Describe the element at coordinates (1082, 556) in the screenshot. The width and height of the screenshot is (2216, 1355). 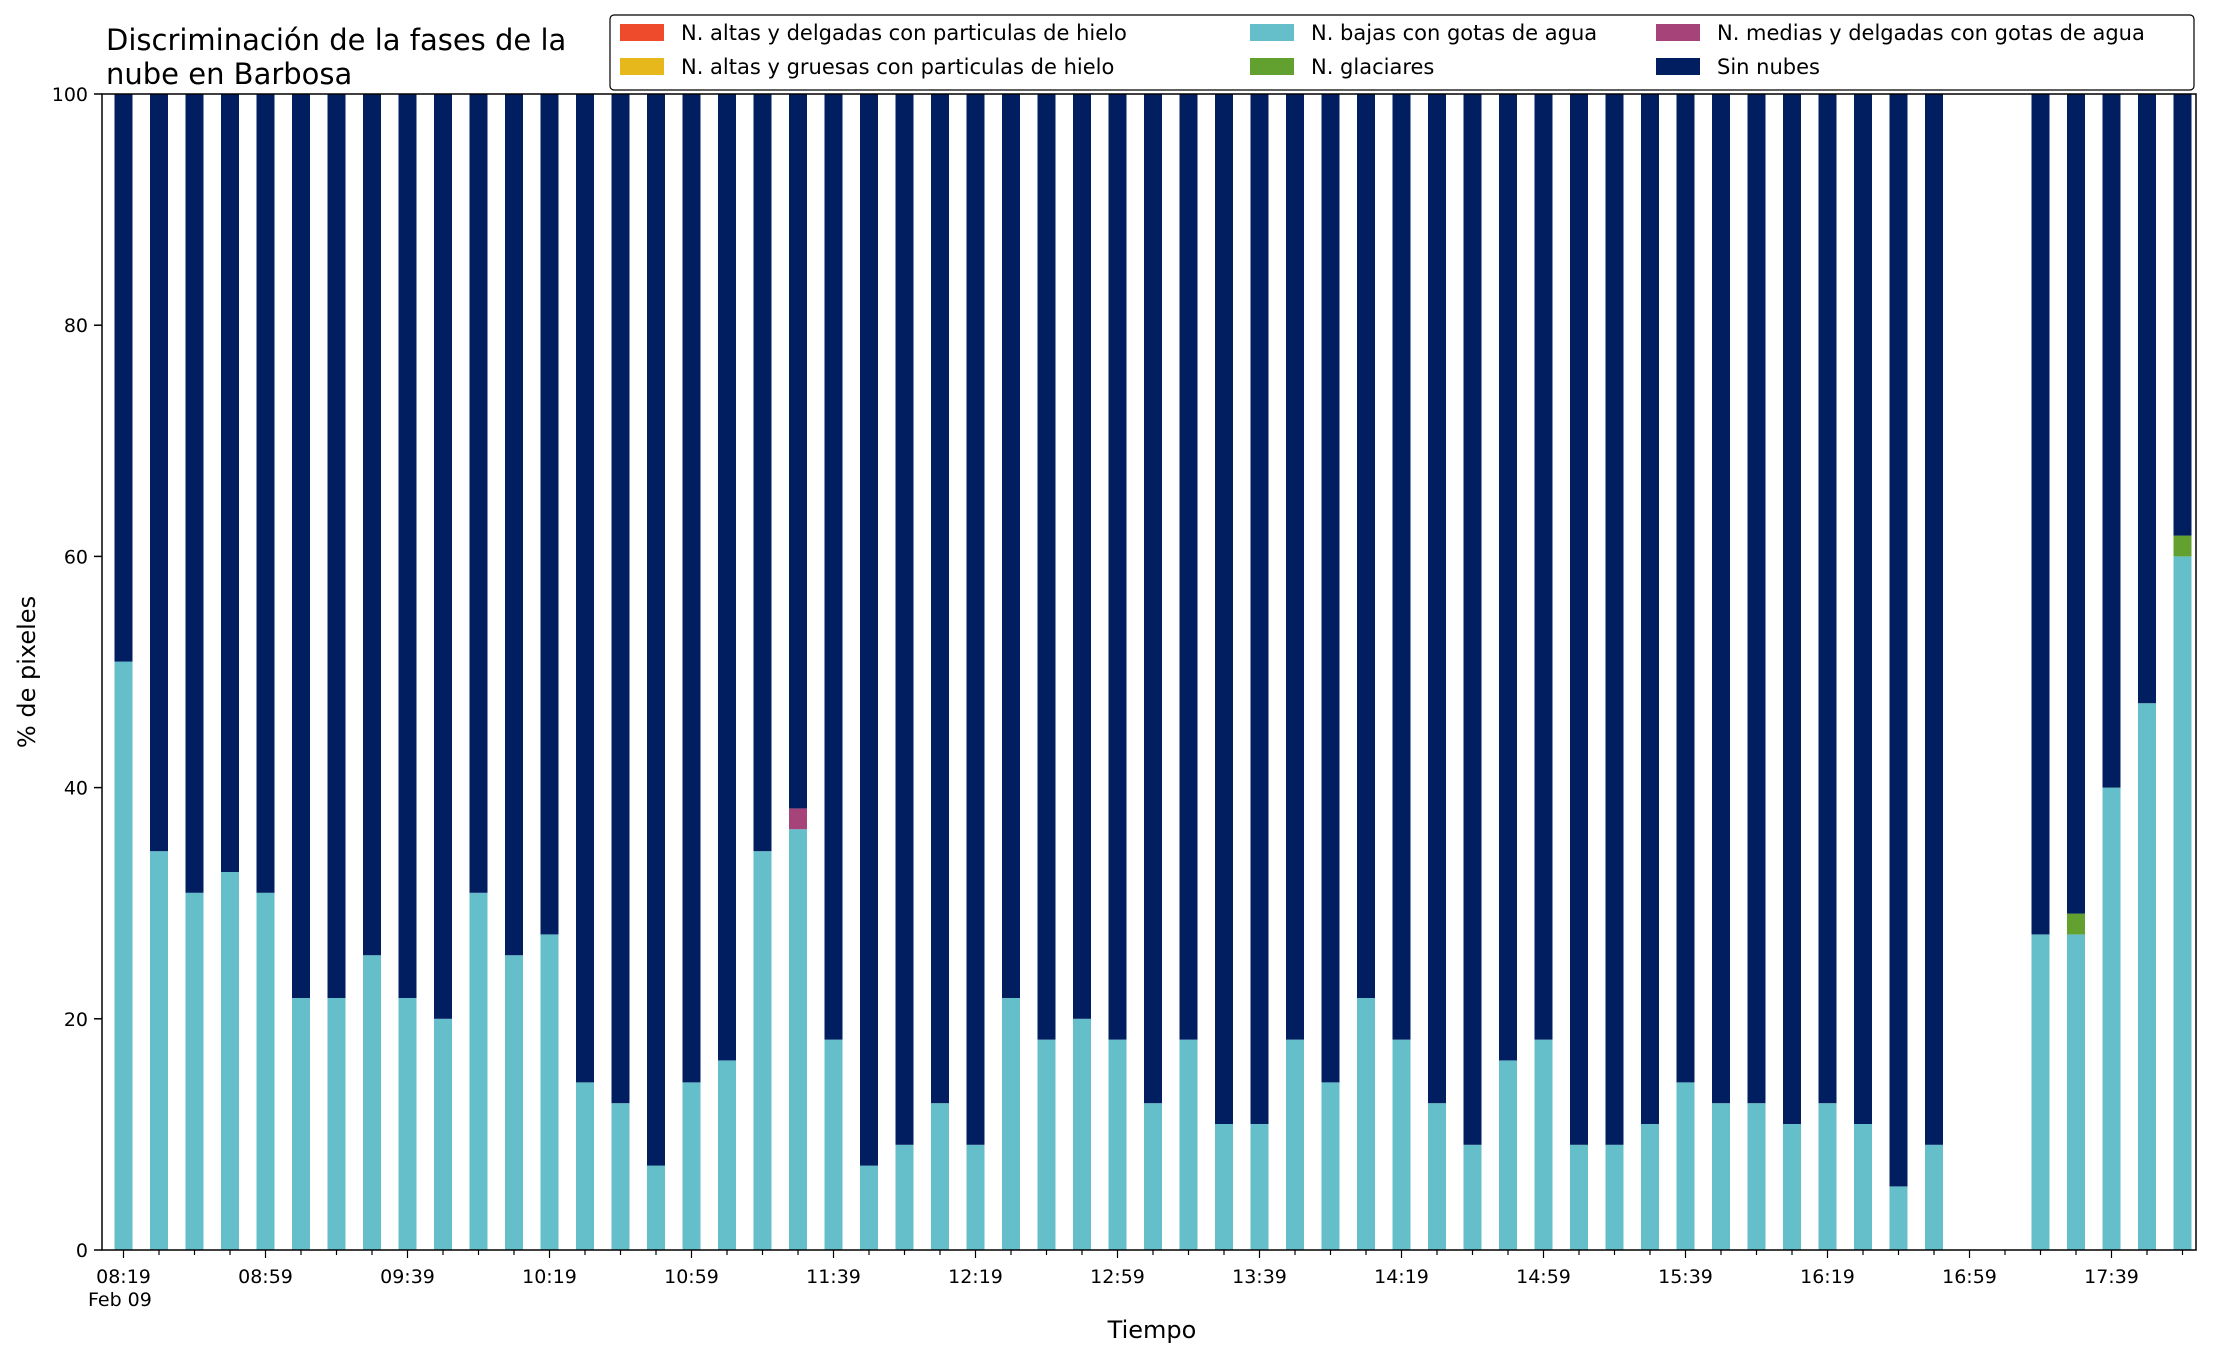
I see `bar-segment-s5-i27` at that location.